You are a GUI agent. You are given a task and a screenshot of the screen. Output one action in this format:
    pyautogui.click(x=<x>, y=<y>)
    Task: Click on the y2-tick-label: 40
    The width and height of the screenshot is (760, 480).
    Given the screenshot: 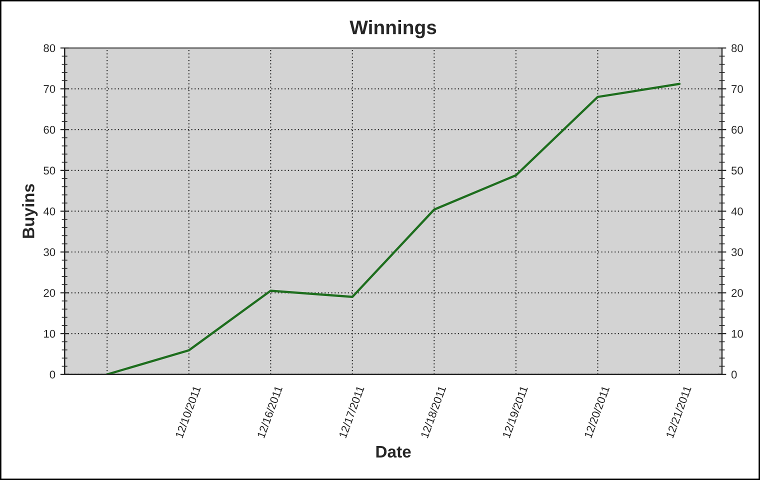 What is the action you would take?
    pyautogui.click(x=737, y=211)
    